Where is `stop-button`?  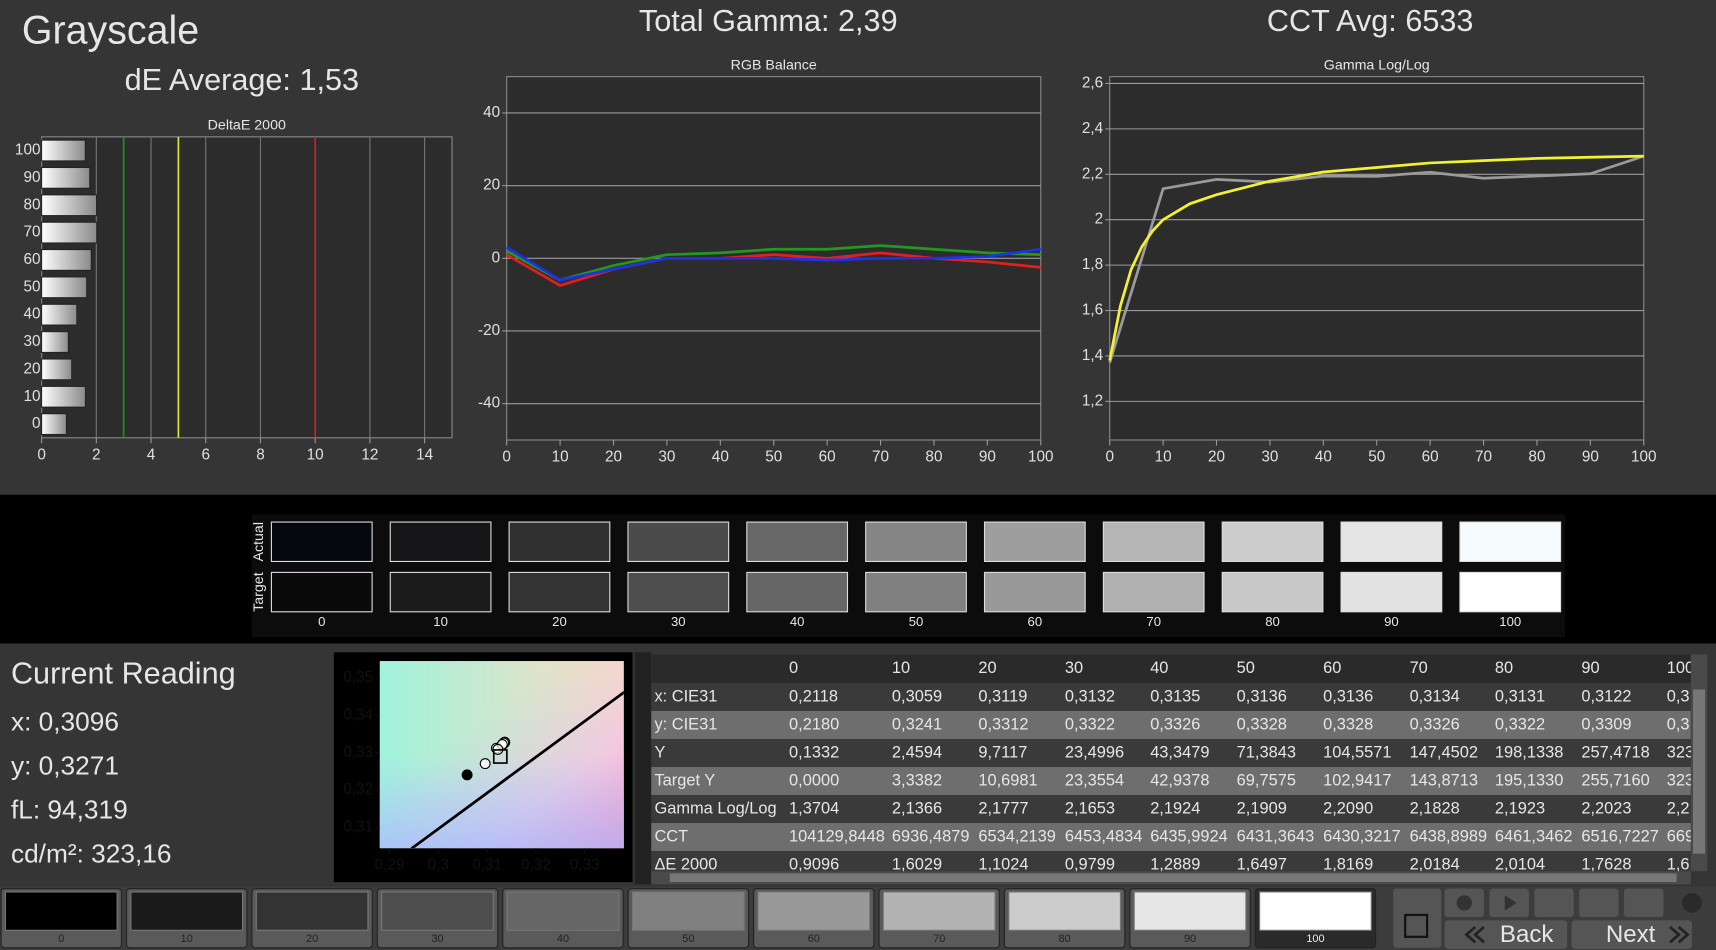
stop-button is located at coordinates (1417, 918).